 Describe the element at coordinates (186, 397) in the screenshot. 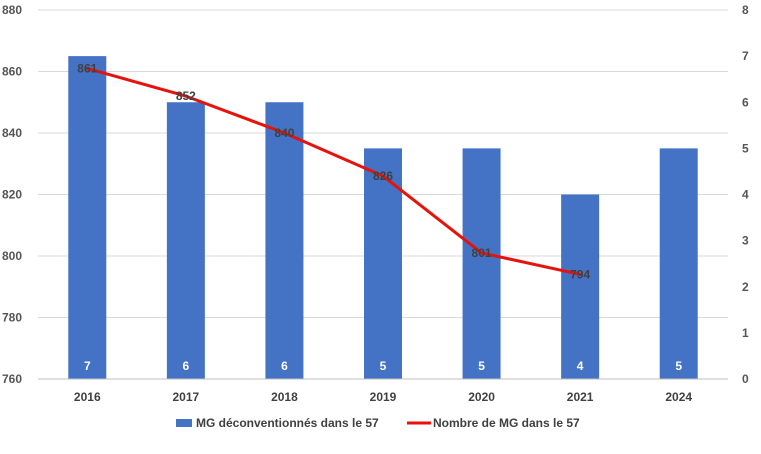

I see `x-tick-label: 2017` at that location.